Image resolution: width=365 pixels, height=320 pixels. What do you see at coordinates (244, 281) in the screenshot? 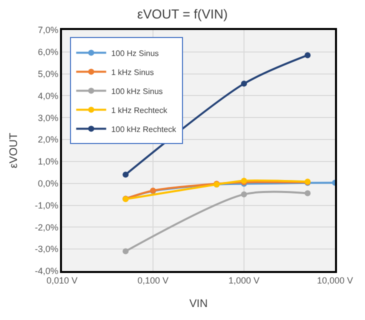
I see `x-tick-label: 1,000 V` at bounding box center [244, 281].